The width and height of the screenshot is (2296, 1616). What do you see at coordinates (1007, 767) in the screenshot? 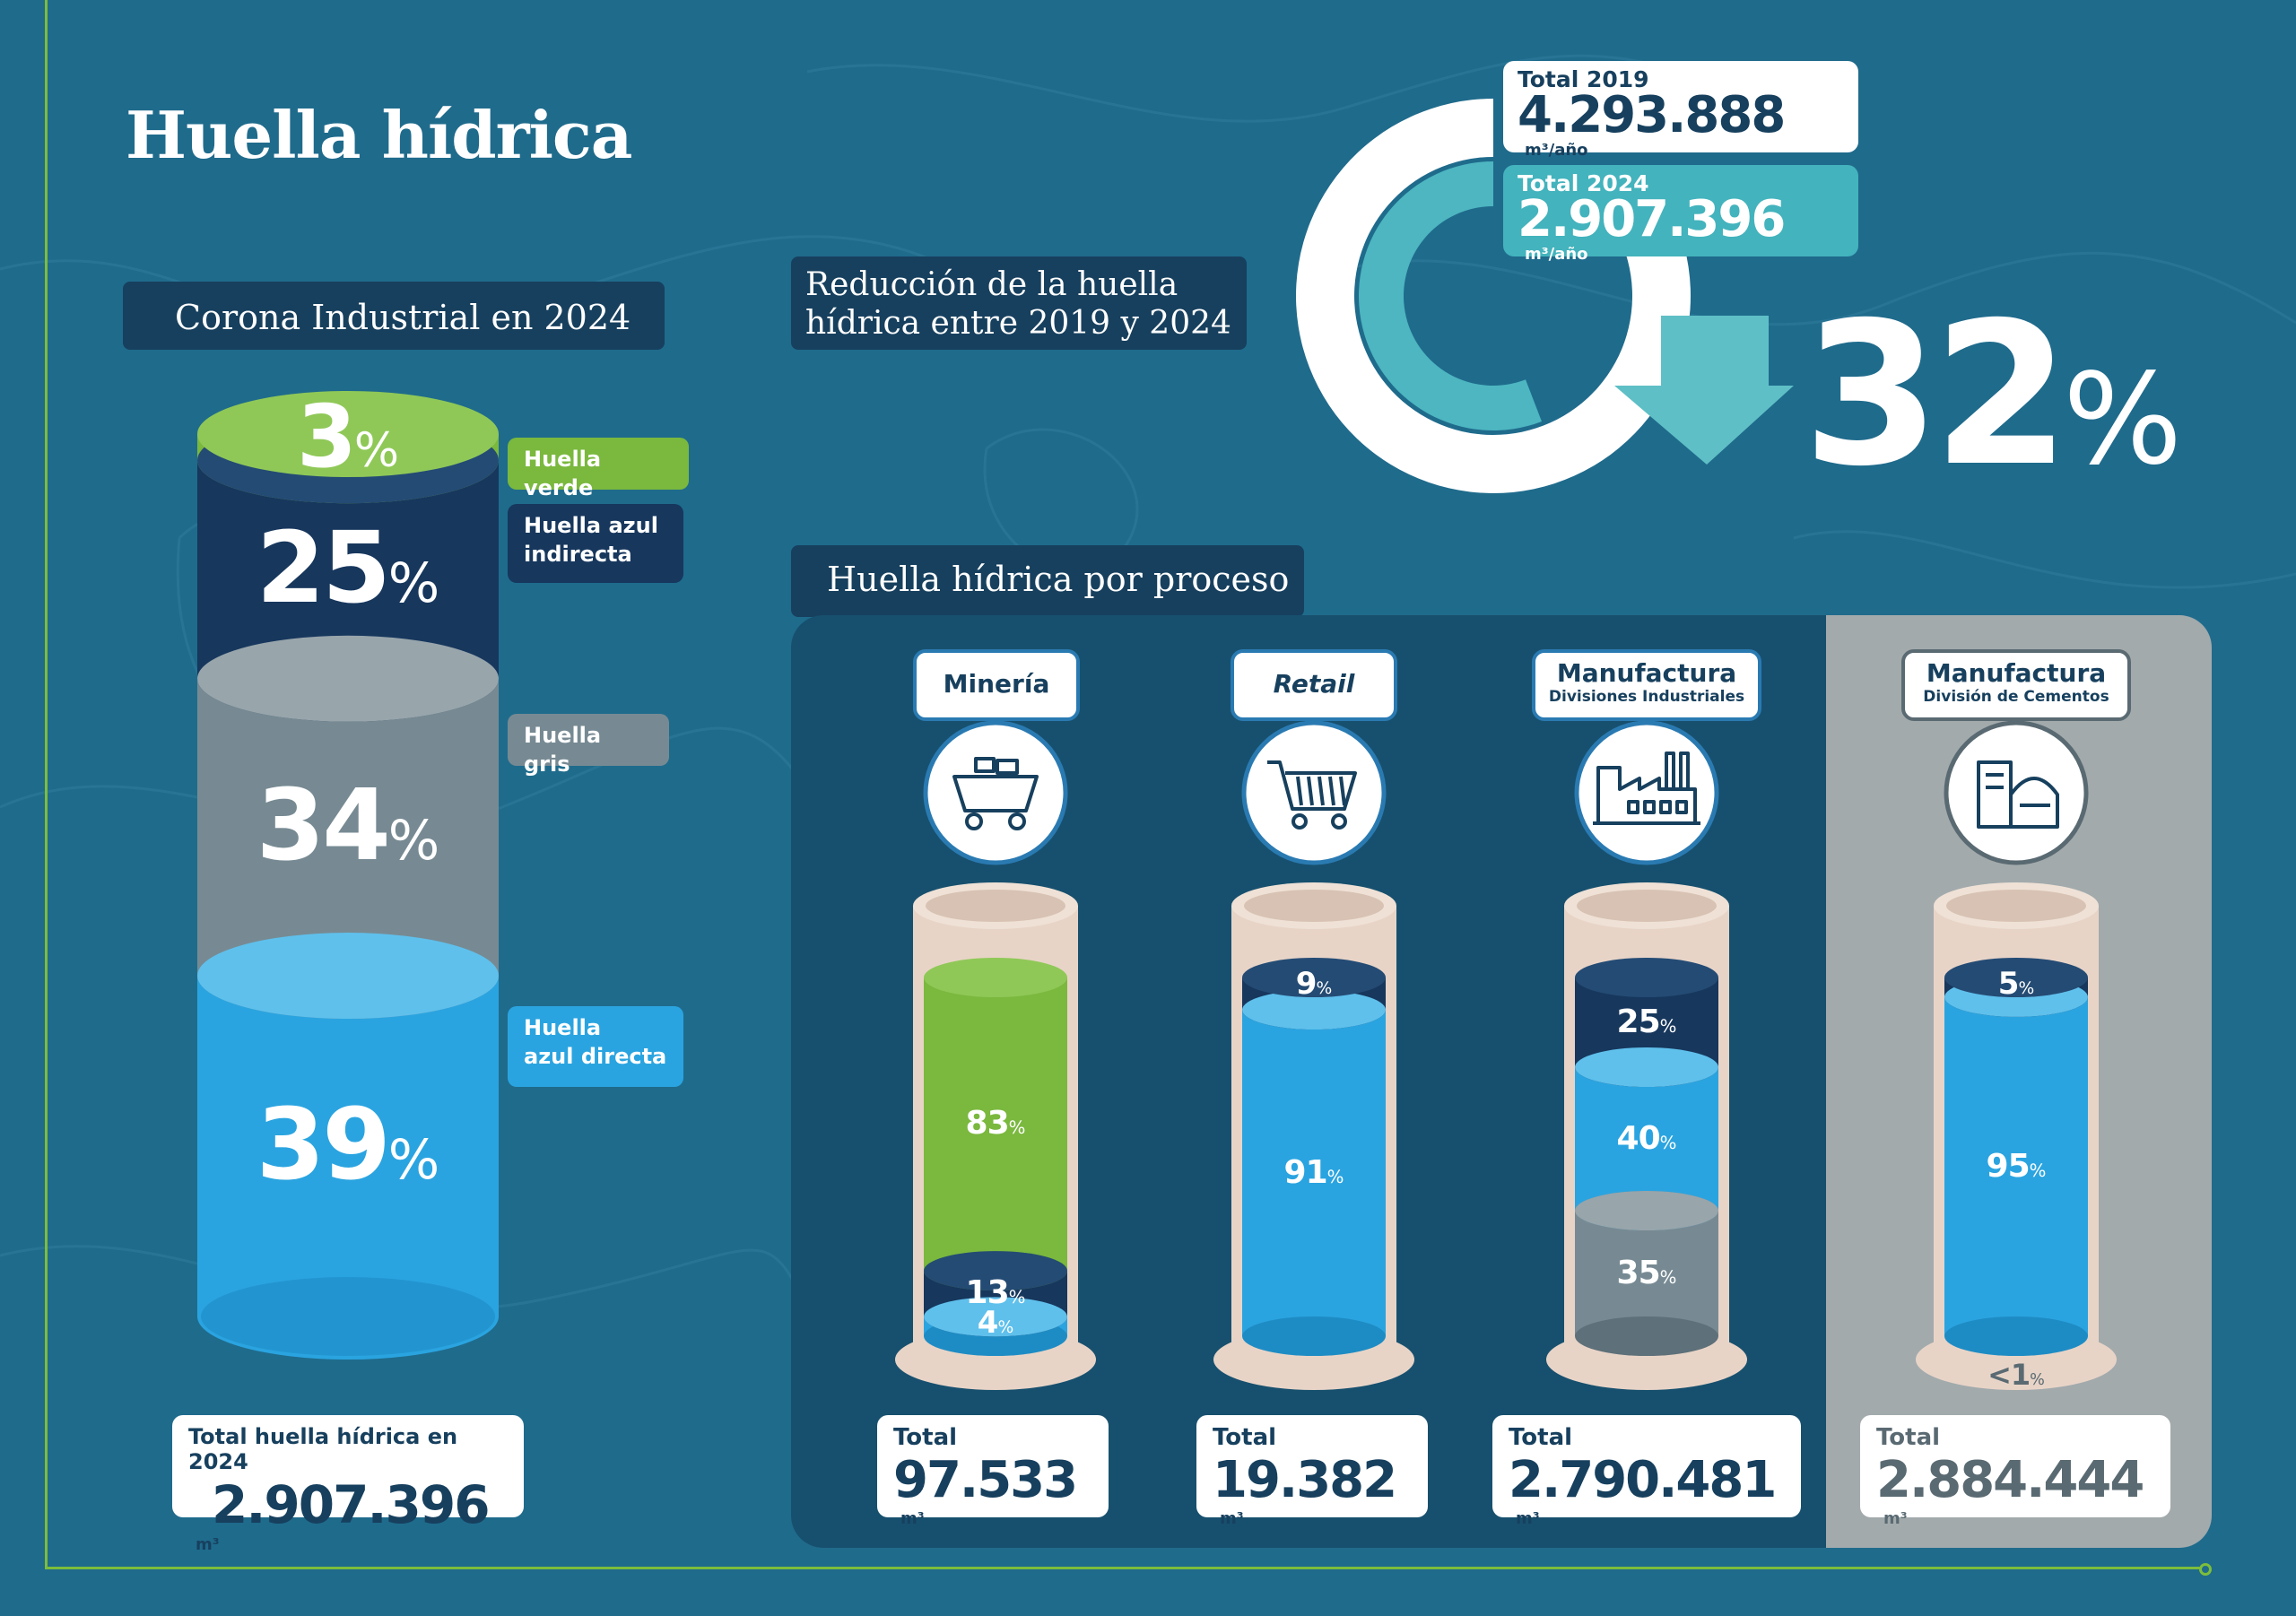
I see `cart-rock` at bounding box center [1007, 767].